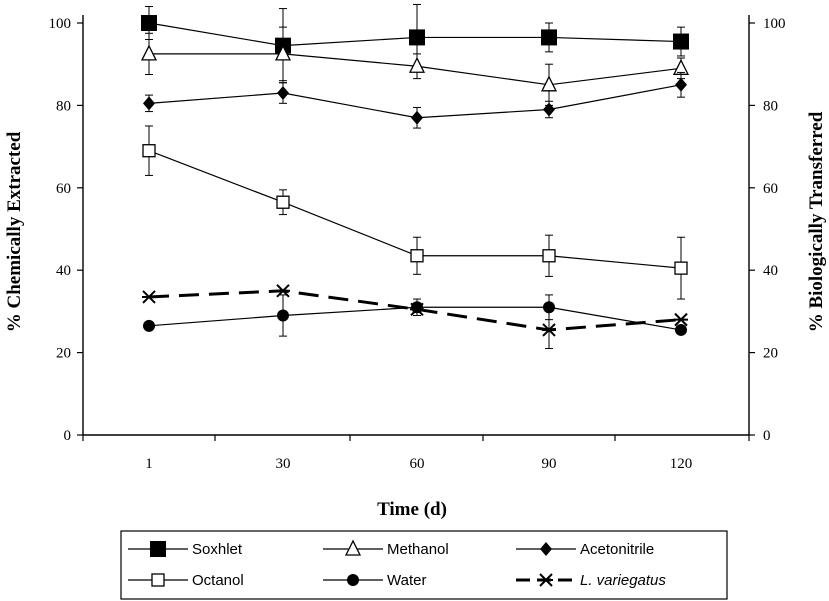 This screenshot has height=601, width=829. What do you see at coordinates (770, 354) in the screenshot?
I see `y2-tick-label: 20` at bounding box center [770, 354].